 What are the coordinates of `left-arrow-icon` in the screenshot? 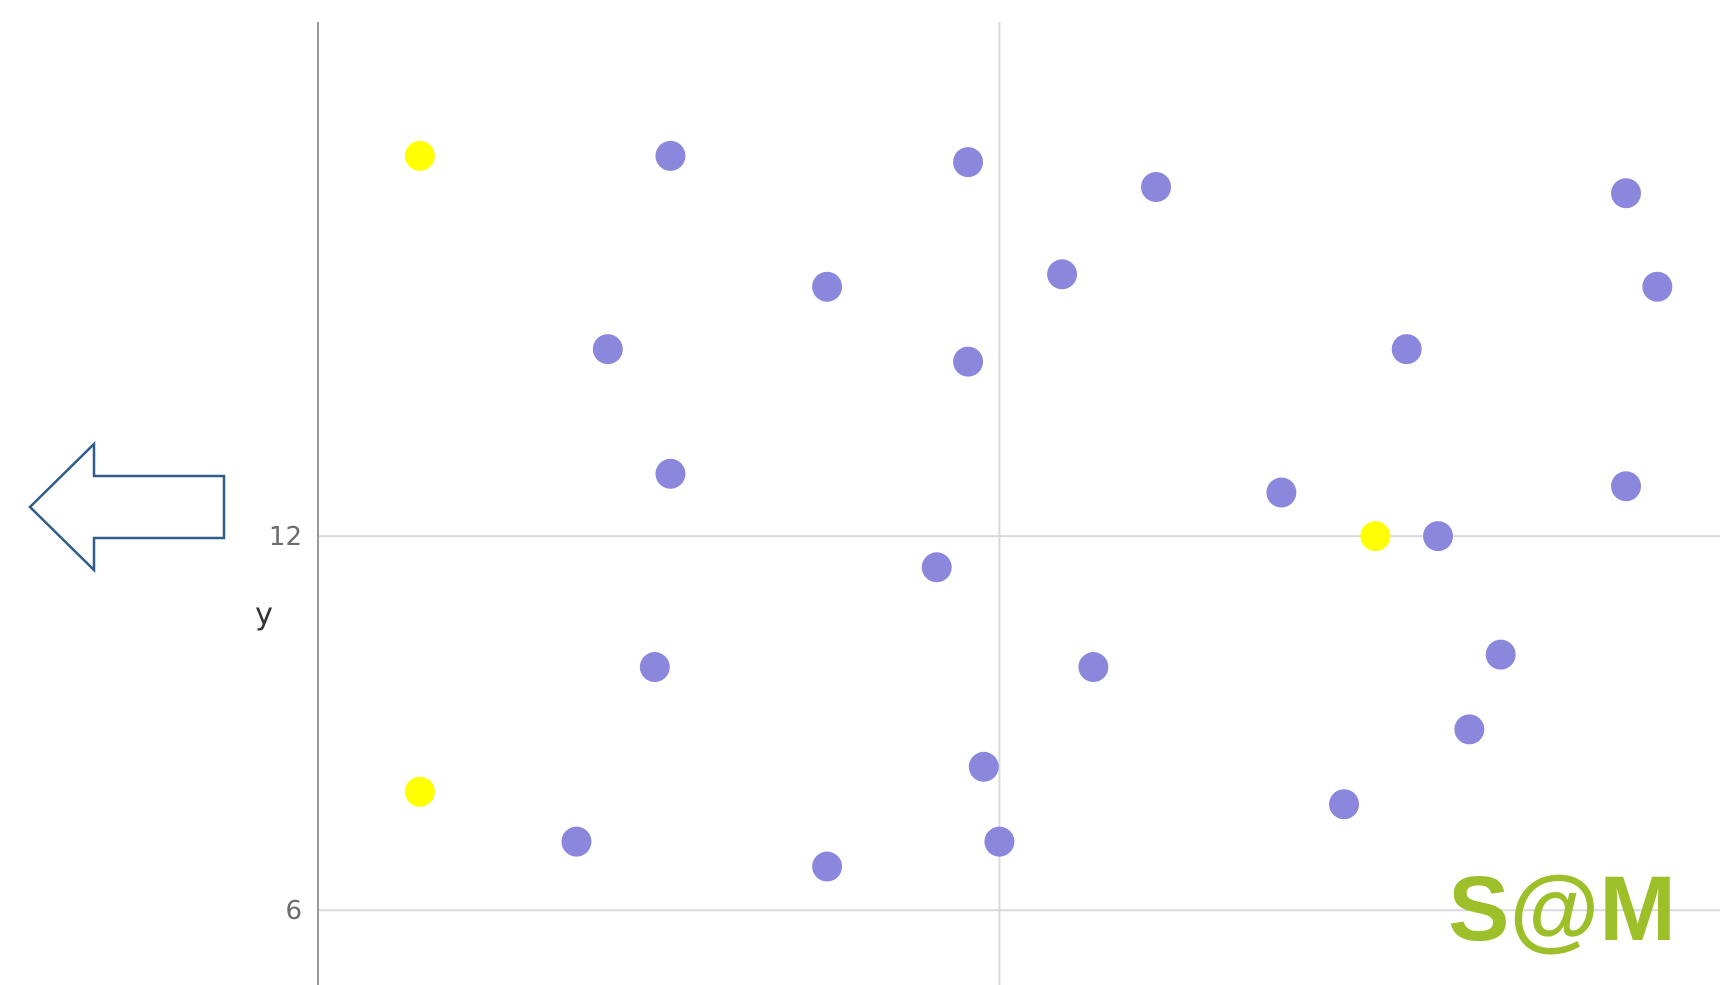 It's located at (127, 507).